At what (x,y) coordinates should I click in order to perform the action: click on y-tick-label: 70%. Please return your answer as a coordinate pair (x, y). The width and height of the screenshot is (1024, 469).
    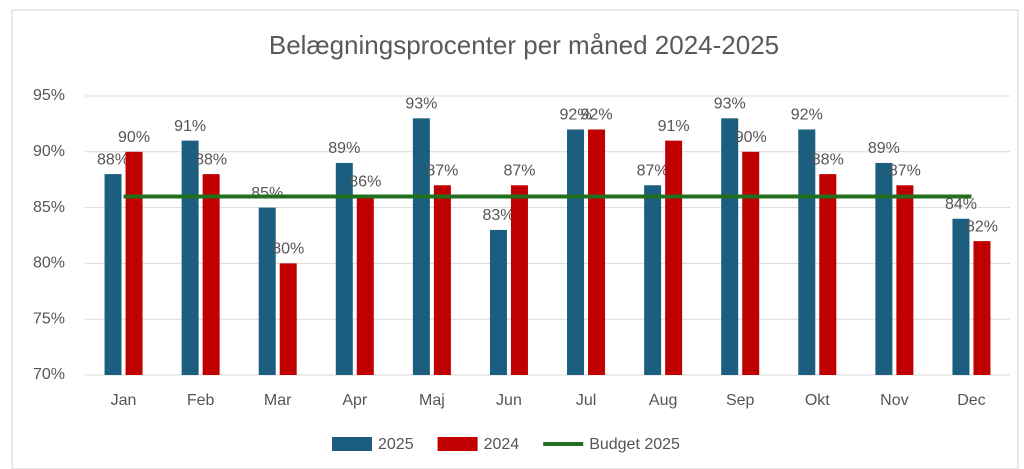
    Looking at the image, I should click on (49, 374).